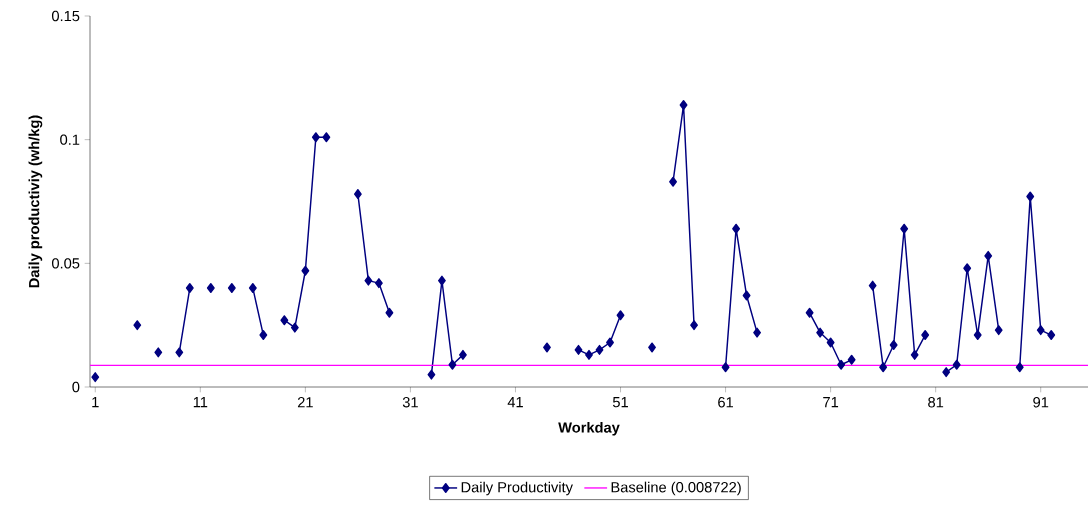  What do you see at coordinates (1041, 402) in the screenshot?
I see `x-tick-label: 91` at bounding box center [1041, 402].